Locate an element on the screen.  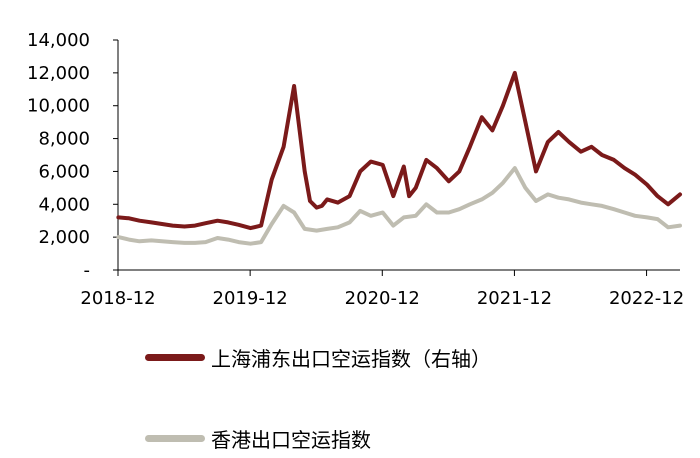
y-tick-label: - is located at coordinates (87, 270).